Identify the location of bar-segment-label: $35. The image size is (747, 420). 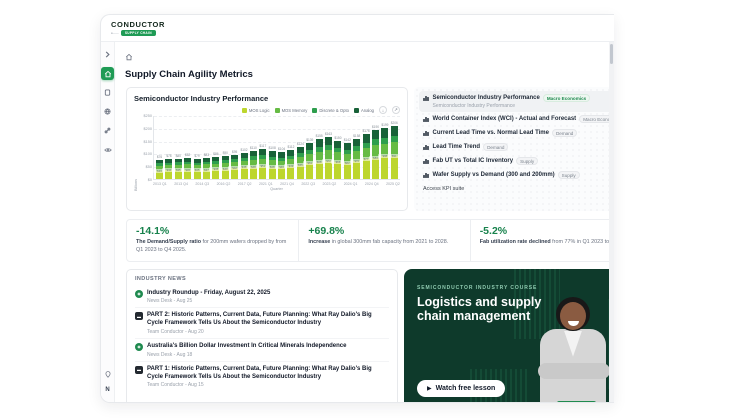
(197, 170).